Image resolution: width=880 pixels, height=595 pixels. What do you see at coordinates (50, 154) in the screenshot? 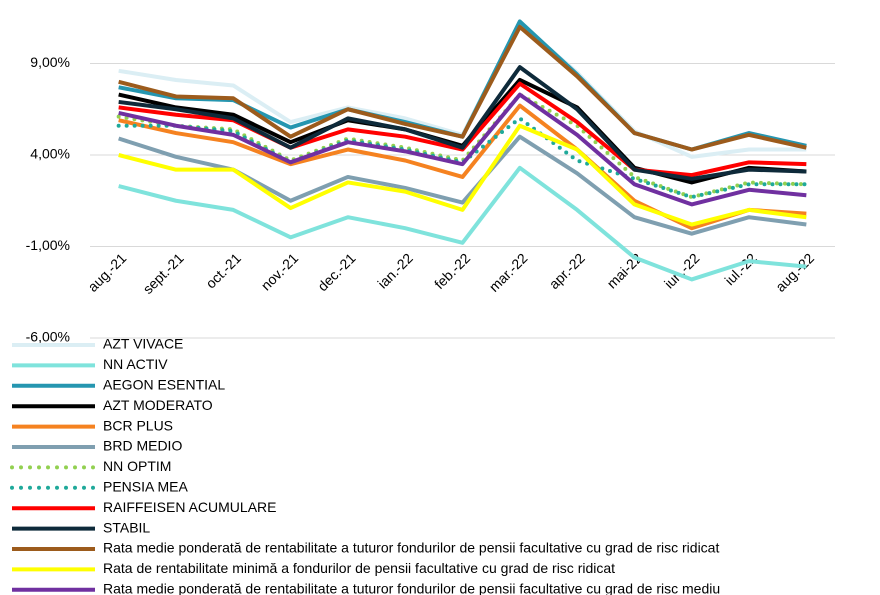
I see `y-tick-label: 4,00%` at bounding box center [50, 154].